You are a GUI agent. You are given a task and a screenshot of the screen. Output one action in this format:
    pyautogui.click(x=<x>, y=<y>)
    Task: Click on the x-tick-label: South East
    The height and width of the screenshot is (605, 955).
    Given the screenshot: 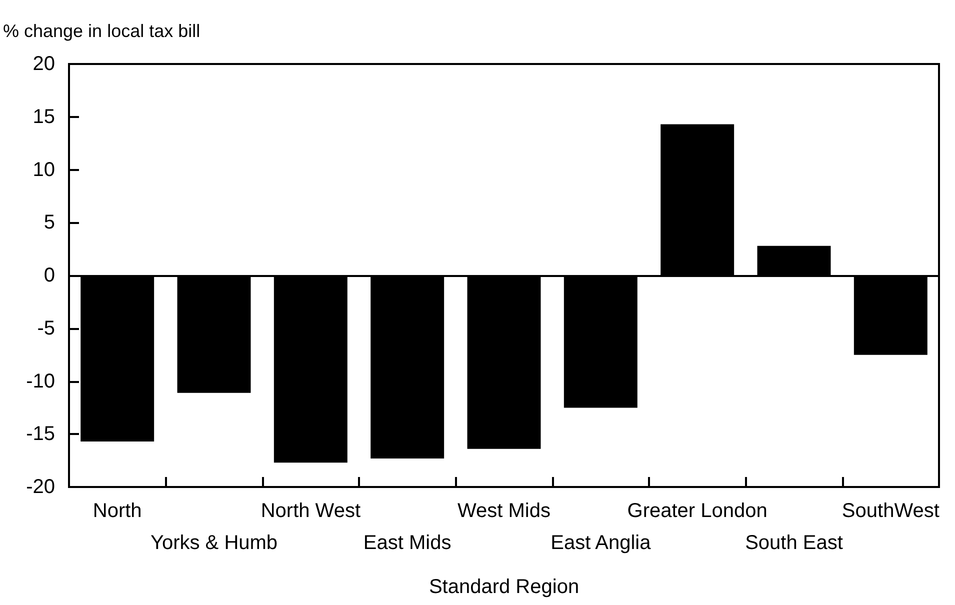 What is the action you would take?
    pyautogui.click(x=794, y=543)
    